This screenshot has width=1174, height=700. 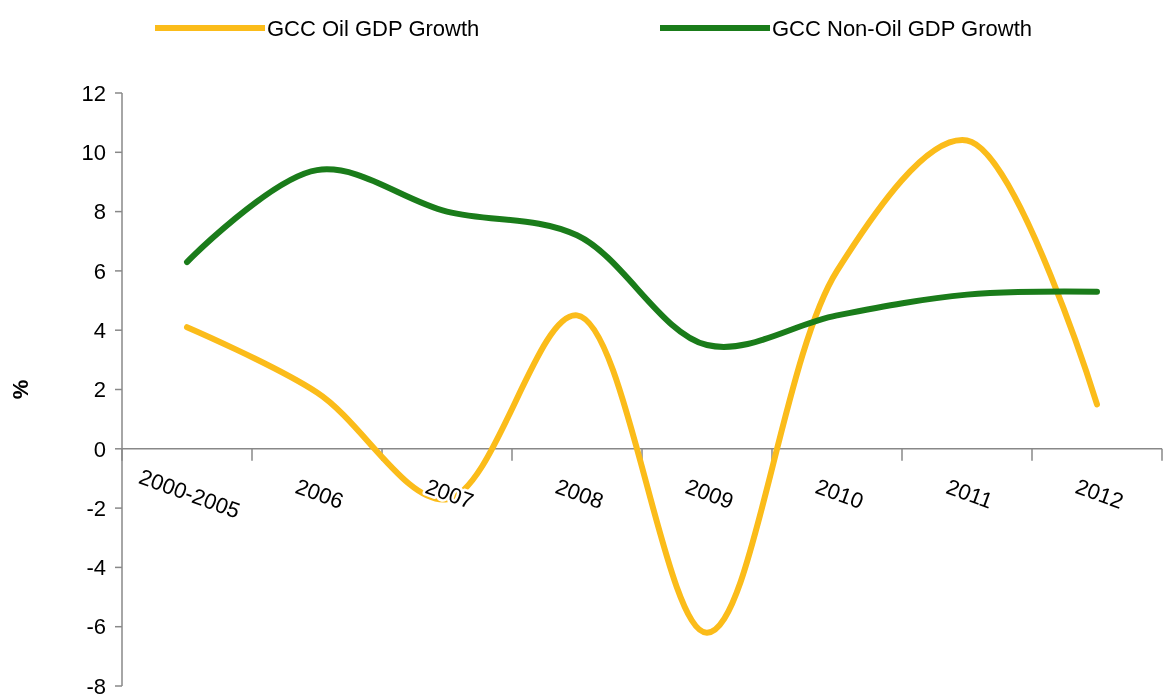 What do you see at coordinates (96, 686) in the screenshot?
I see `y-tick-label: -8` at bounding box center [96, 686].